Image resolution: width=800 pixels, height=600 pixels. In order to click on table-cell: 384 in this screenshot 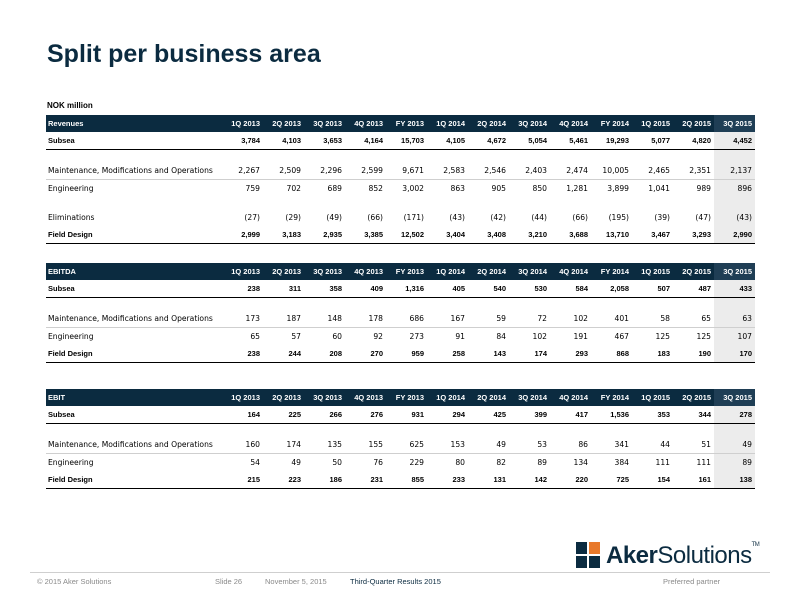, I will do `click(622, 462)`.